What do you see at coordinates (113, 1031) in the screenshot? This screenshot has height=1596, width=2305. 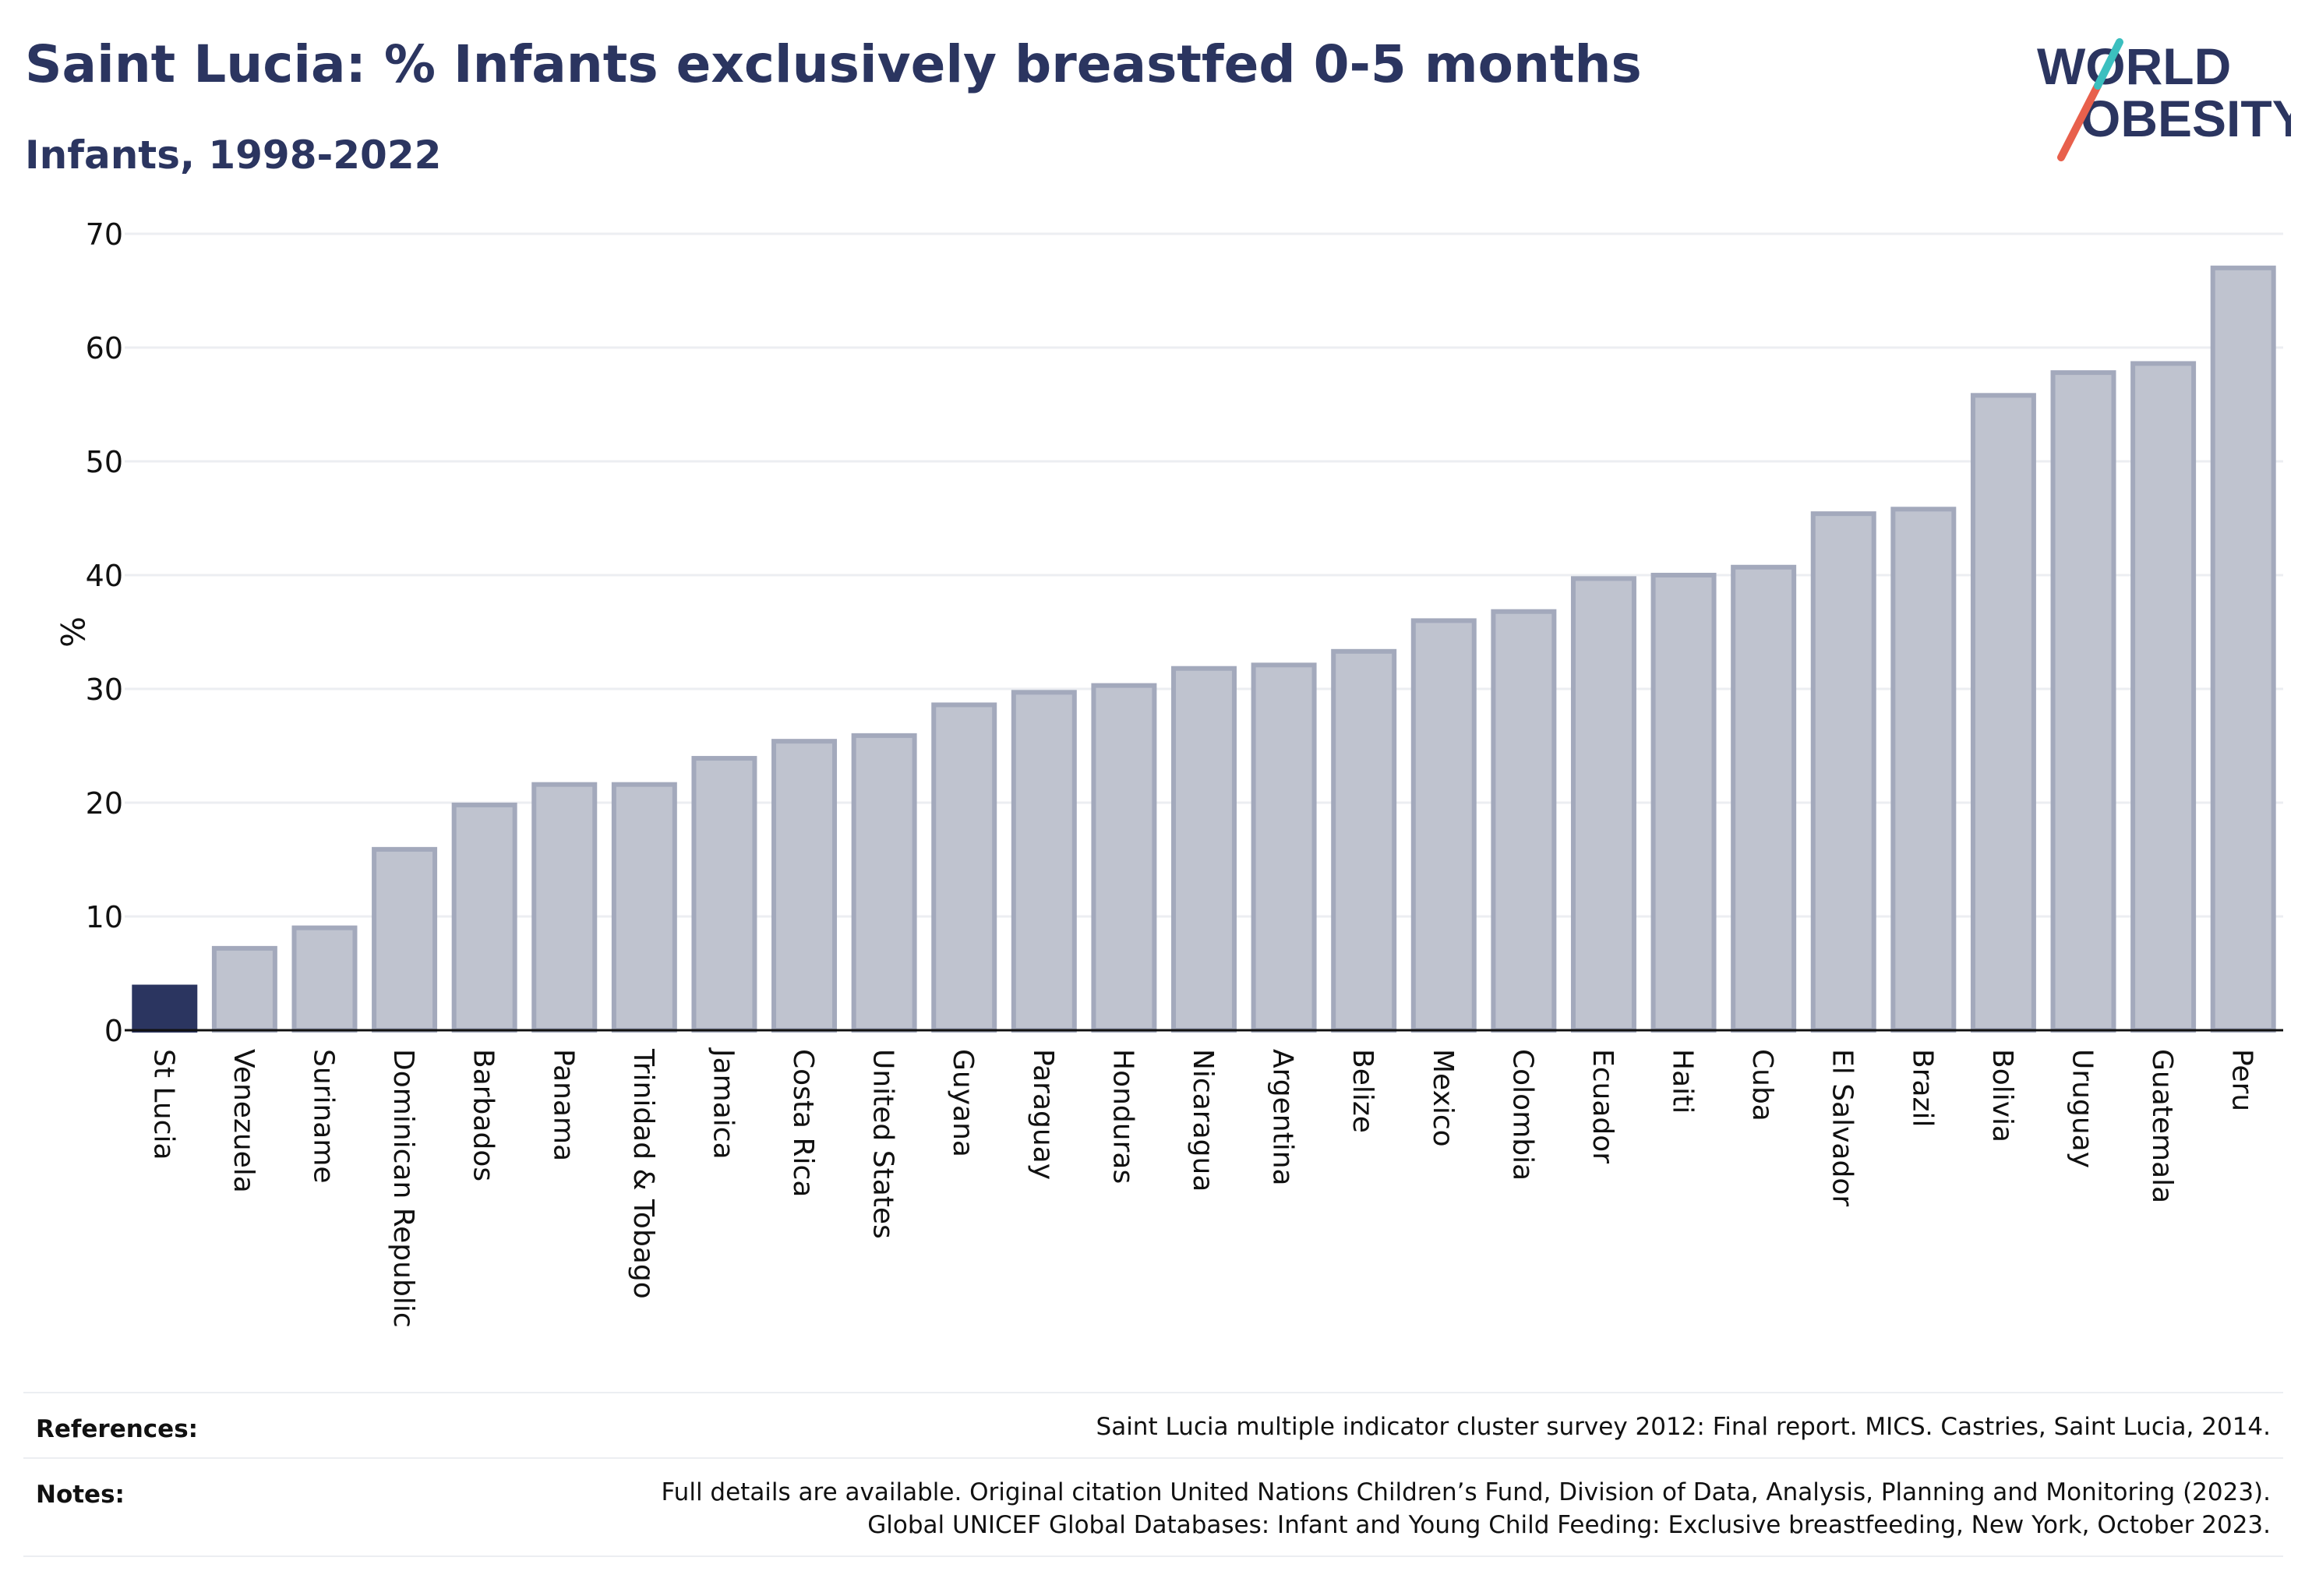 I see `y-tick-label: 0` at bounding box center [113, 1031].